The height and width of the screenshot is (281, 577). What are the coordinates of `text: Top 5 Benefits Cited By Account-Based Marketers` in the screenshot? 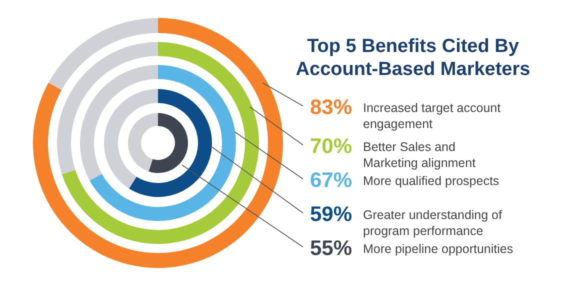 It's located at (413, 58).